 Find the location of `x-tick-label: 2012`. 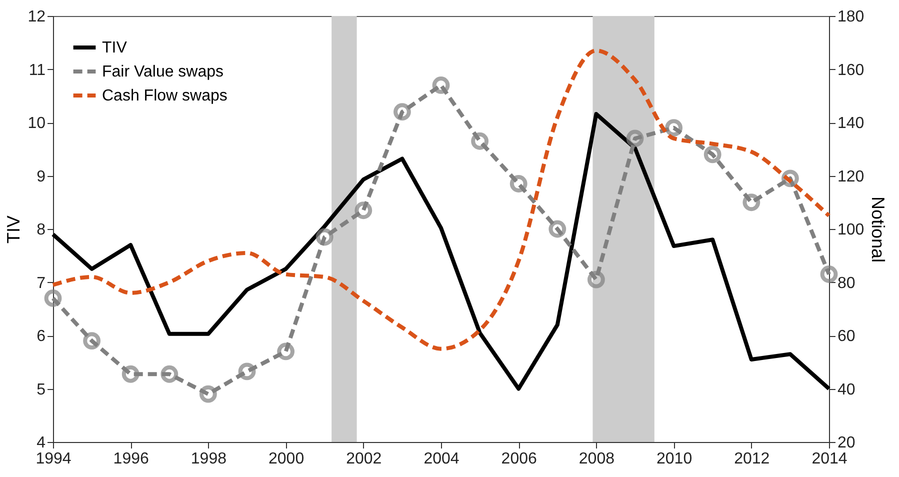

x-tick-label: 2012 is located at coordinates (752, 459).